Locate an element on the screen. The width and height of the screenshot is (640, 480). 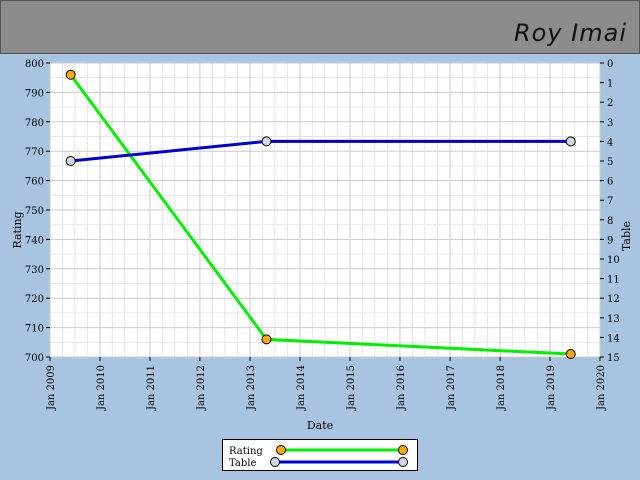
y2-tick-label: 5 is located at coordinates (610, 162).